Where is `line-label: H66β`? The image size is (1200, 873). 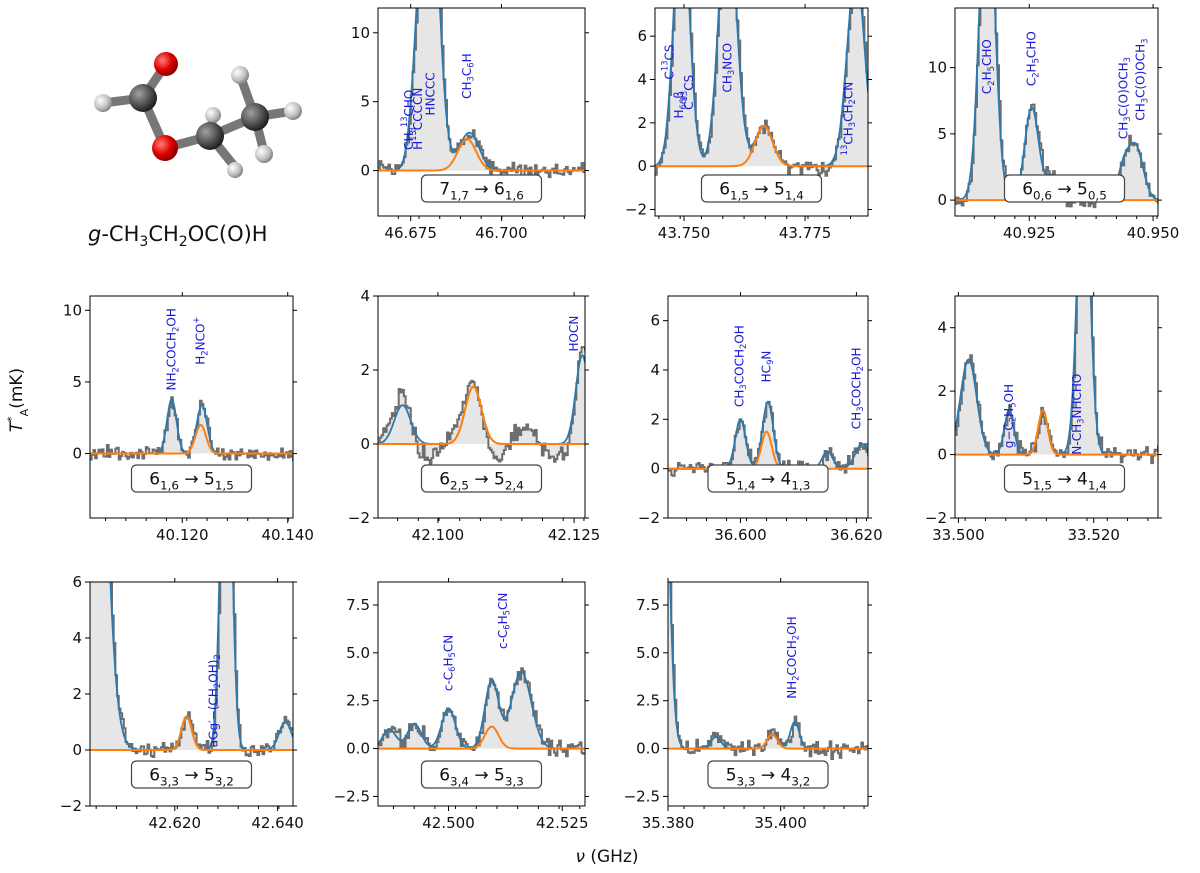
line-label: H66β is located at coordinates (680, 104).